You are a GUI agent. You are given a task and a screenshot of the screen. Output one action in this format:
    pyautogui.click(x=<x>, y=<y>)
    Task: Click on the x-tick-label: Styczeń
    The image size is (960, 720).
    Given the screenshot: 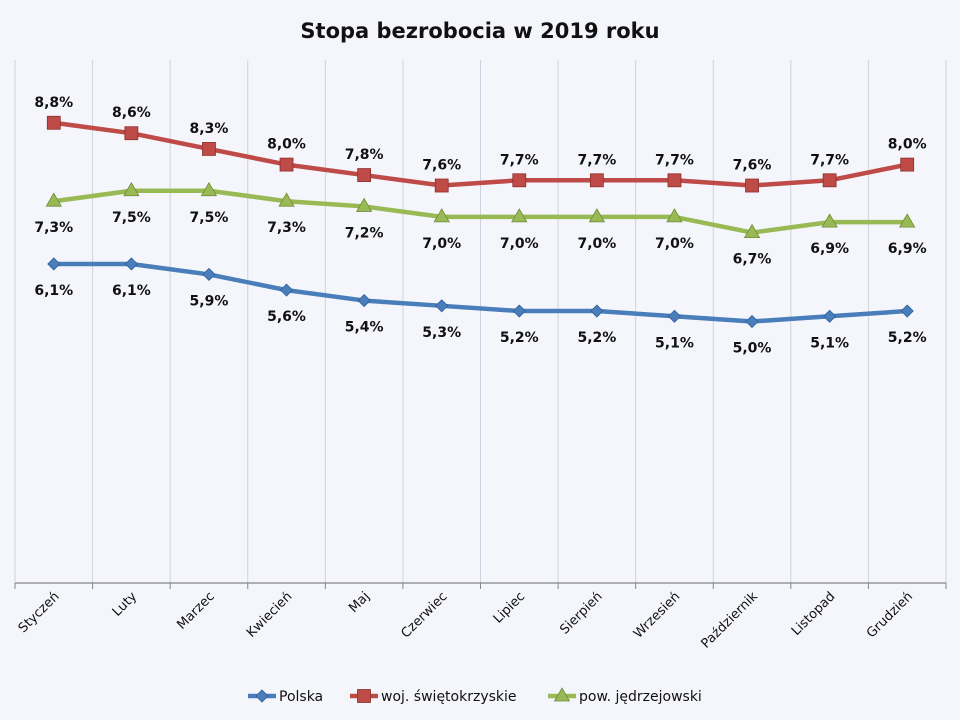 What is the action you would take?
    pyautogui.click(x=39, y=612)
    